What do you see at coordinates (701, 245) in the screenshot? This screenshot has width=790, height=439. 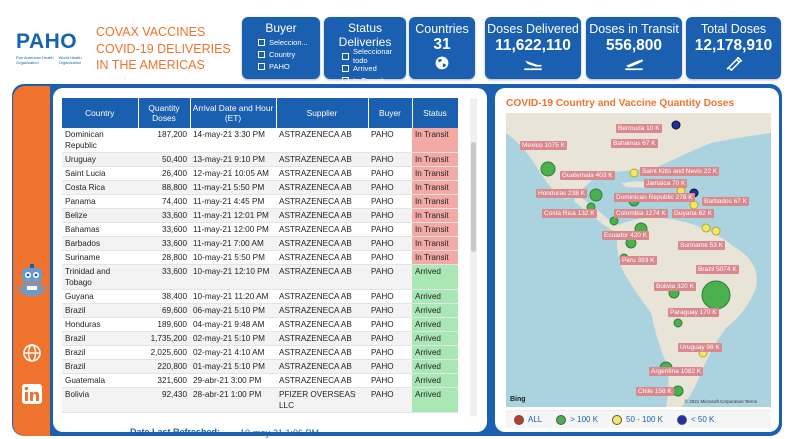 I see `map-label: Suriname 53 K` at bounding box center [701, 245].